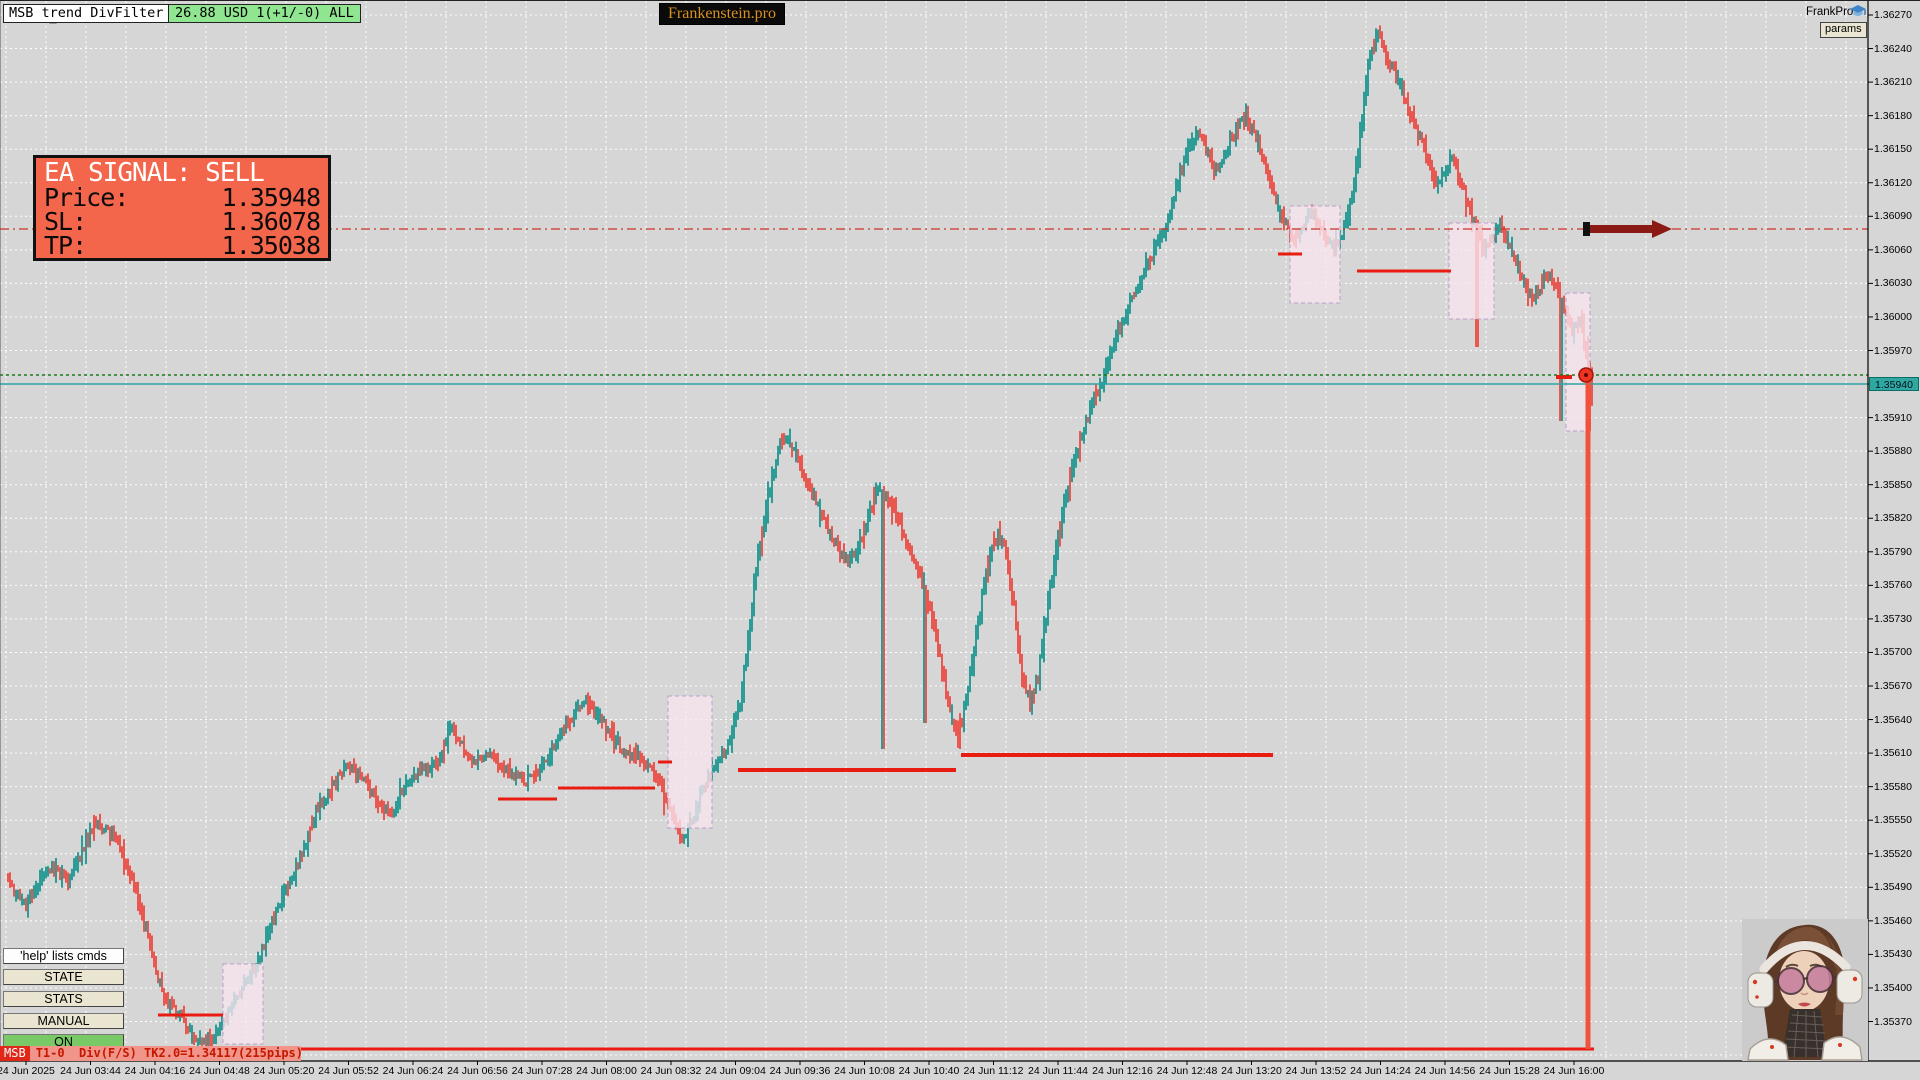 Image resolution: width=1920 pixels, height=1080 pixels. What do you see at coordinates (1058, 1071) in the screenshot?
I see `time-axis-label: 24 Jun 11:44` at bounding box center [1058, 1071].